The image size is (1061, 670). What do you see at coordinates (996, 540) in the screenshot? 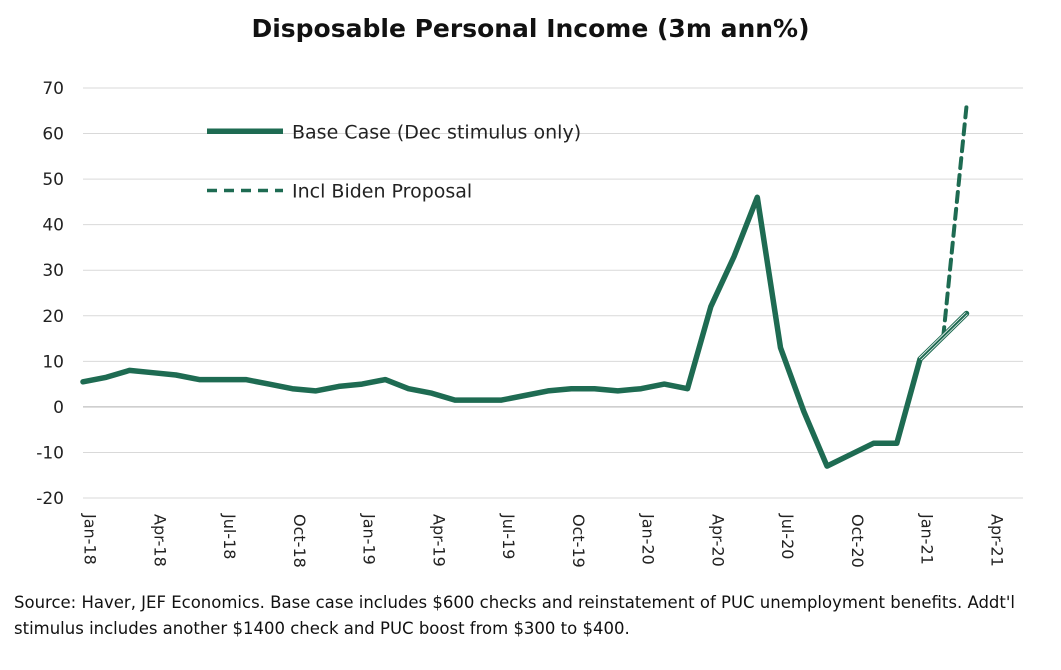
I see `x-tick-label: Apr-21` at bounding box center [996, 540].